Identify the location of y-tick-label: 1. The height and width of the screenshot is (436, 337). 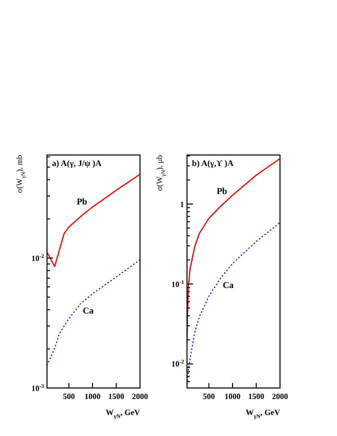
(182, 204).